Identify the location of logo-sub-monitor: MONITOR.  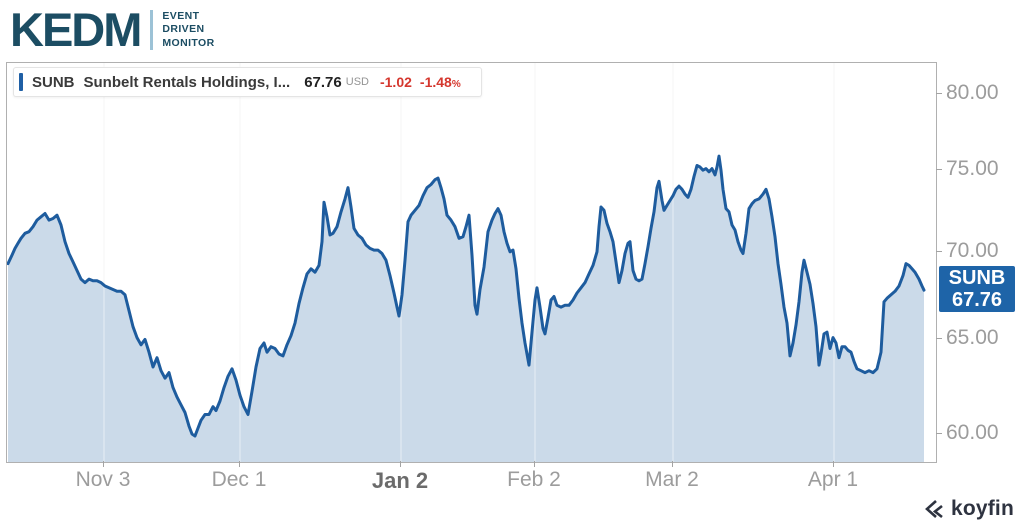
(188, 42).